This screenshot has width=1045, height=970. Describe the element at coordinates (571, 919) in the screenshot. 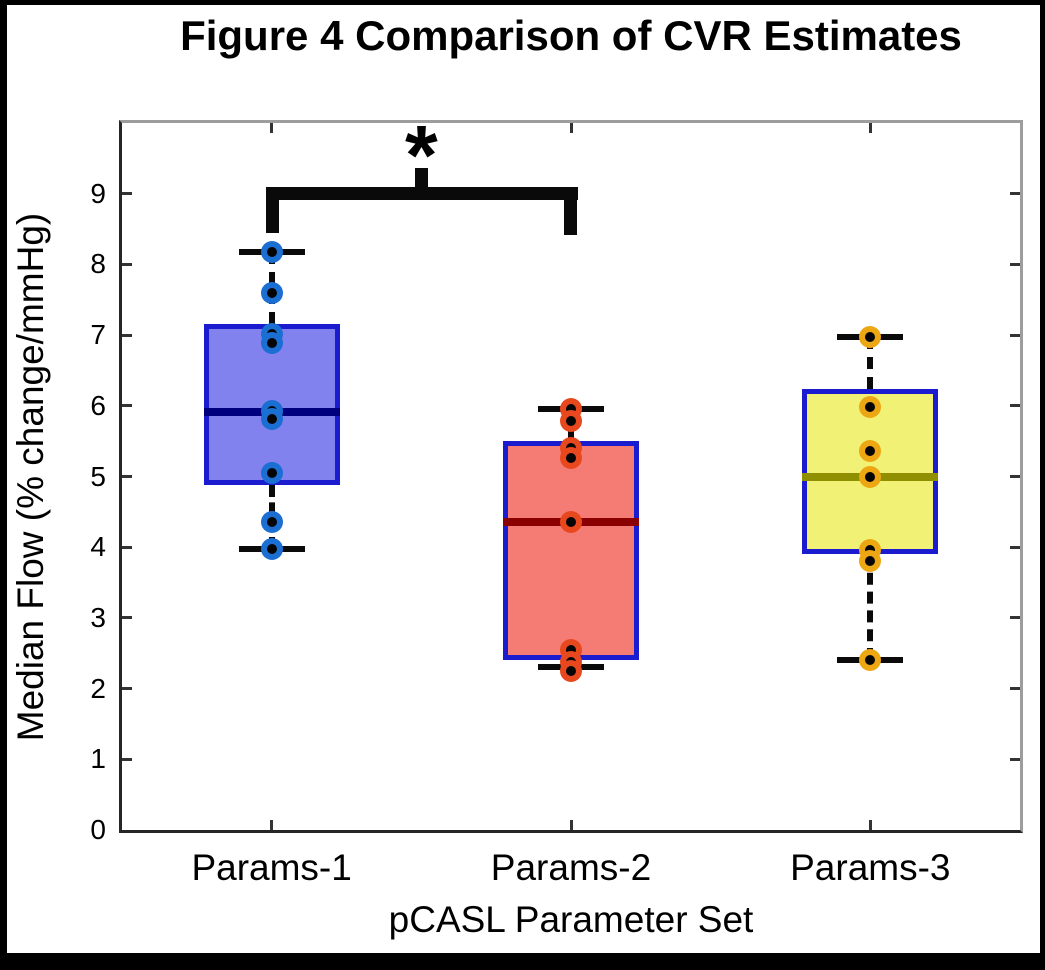

I see `x-axis-label: pCASL Parameter Set` at that location.